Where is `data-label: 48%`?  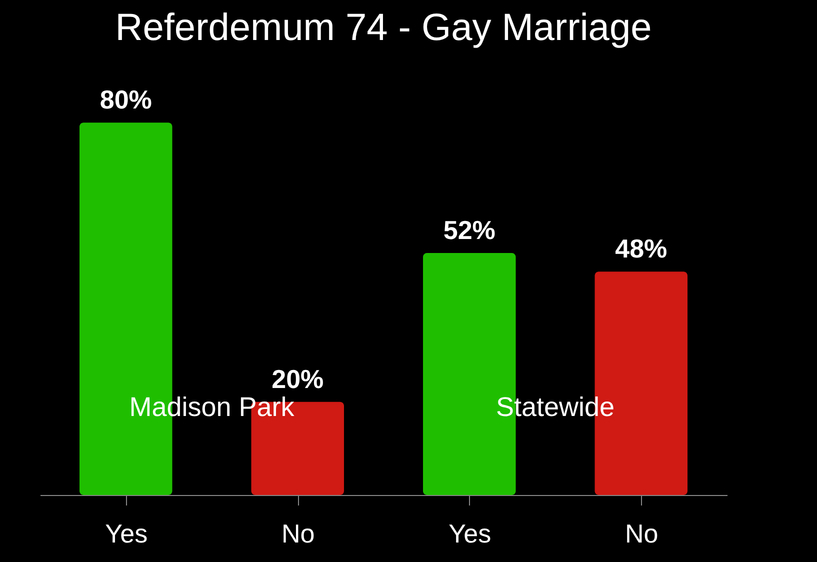 data-label: 48% is located at coordinates (641, 249).